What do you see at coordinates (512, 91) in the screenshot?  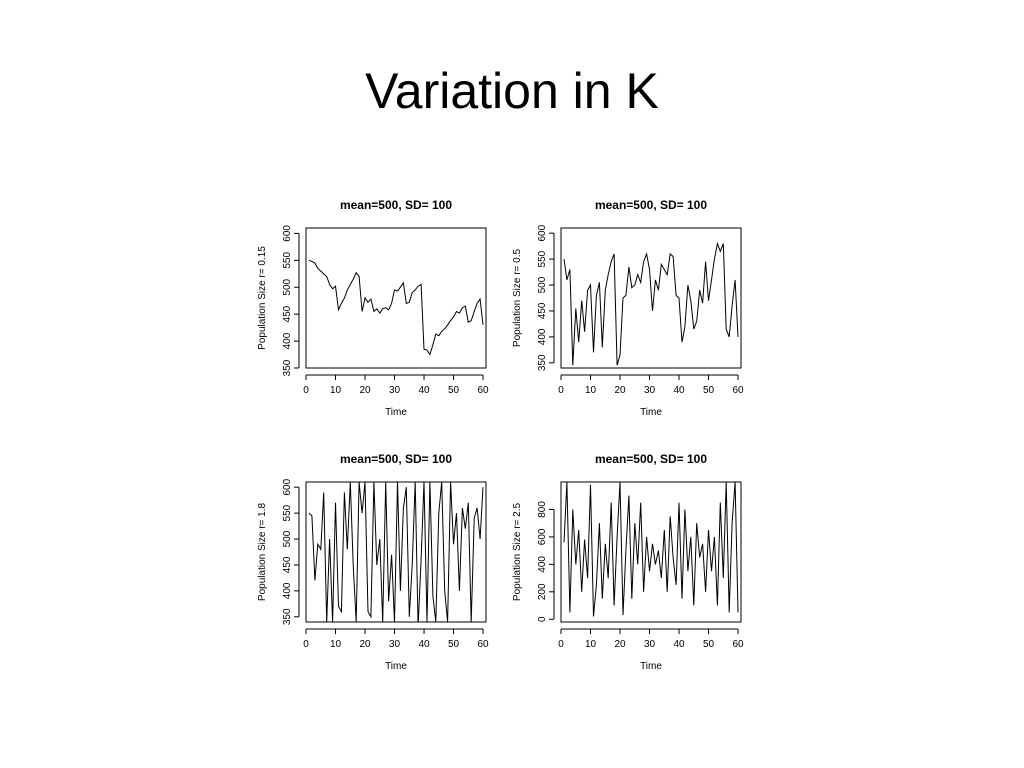 I see `slide-title: Variation in K` at bounding box center [512, 91].